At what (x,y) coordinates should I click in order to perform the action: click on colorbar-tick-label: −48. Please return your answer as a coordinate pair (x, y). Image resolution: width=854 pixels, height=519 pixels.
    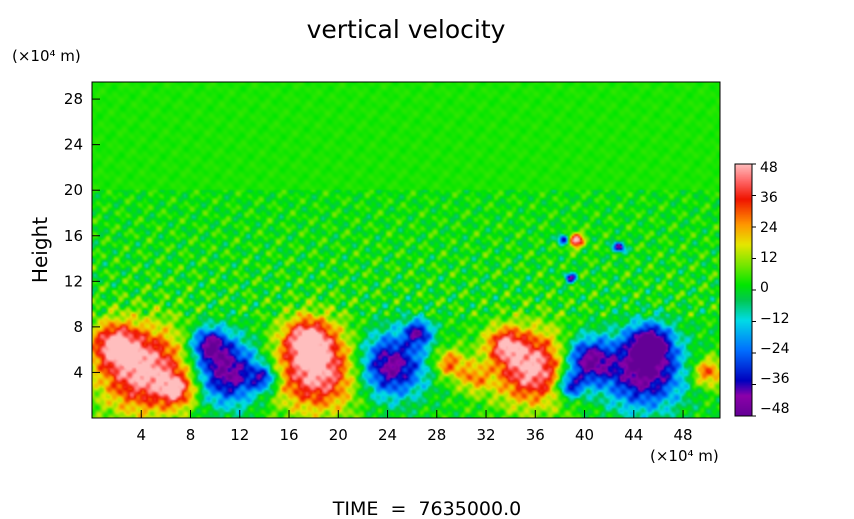
    Looking at the image, I should click on (775, 409).